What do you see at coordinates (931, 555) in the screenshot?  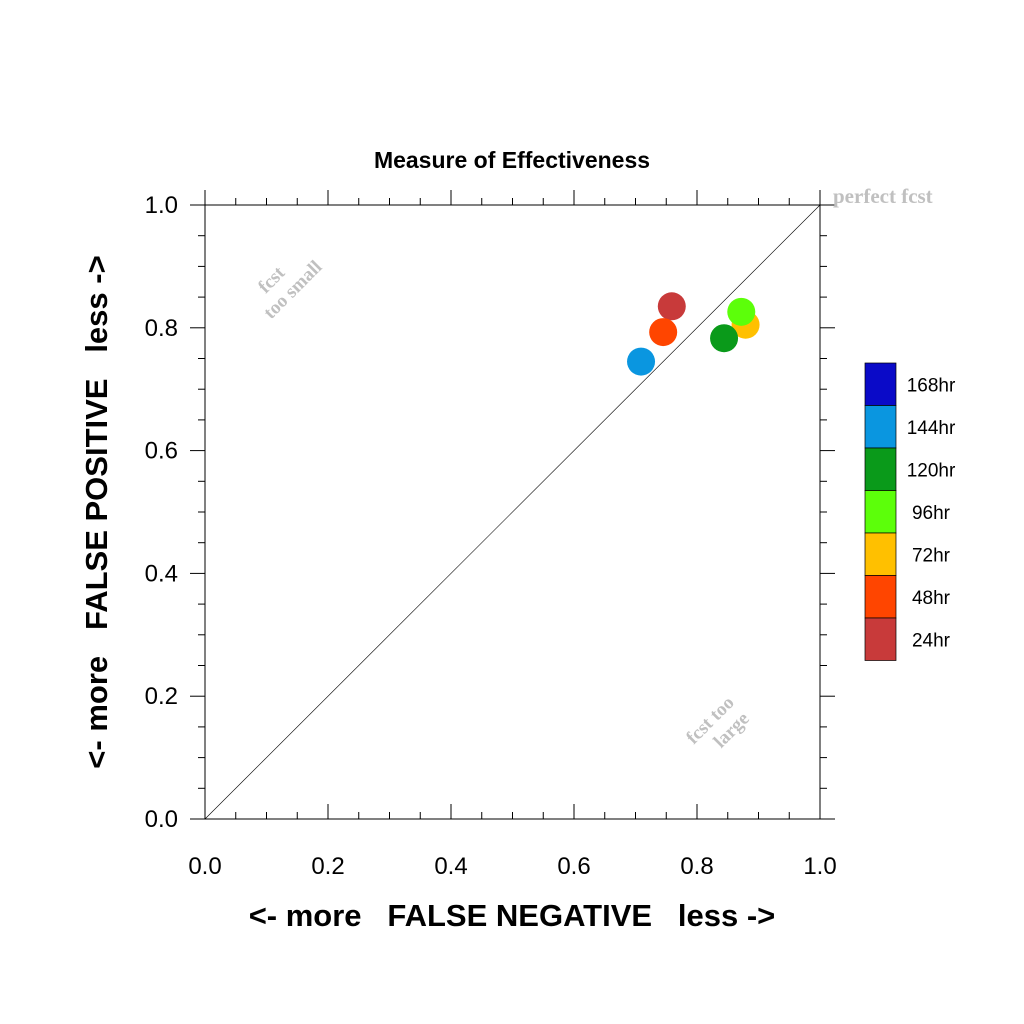 I see `legend-label-72hr: 72hr` at bounding box center [931, 555].